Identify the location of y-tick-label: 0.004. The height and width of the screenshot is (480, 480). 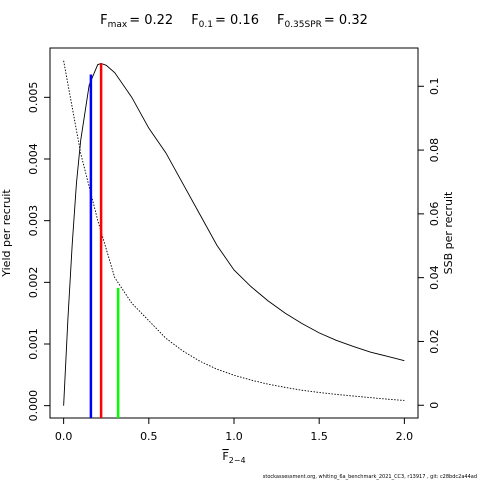
(33, 159).